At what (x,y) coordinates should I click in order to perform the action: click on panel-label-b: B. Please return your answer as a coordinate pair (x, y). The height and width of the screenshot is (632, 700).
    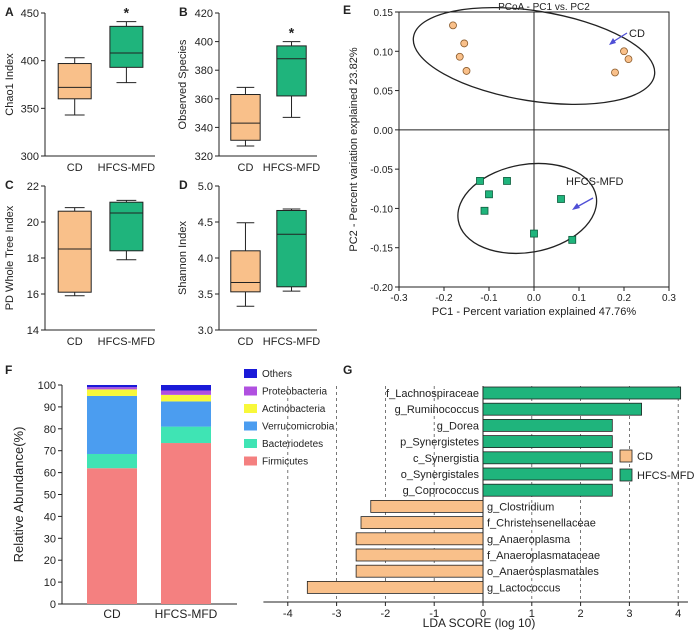
    Looking at the image, I should click on (183, 12).